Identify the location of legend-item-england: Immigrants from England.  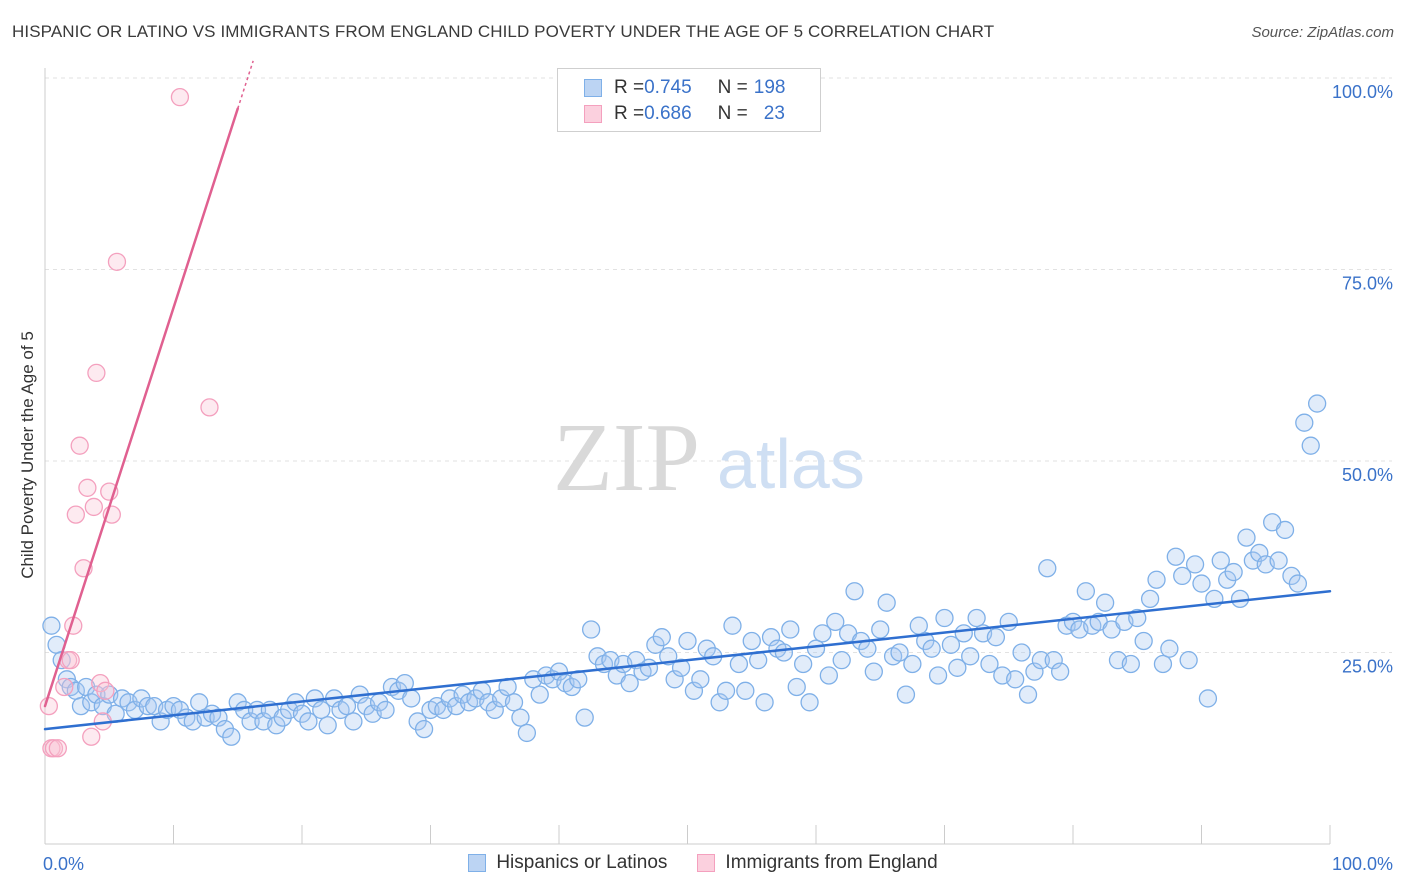
(817, 863).